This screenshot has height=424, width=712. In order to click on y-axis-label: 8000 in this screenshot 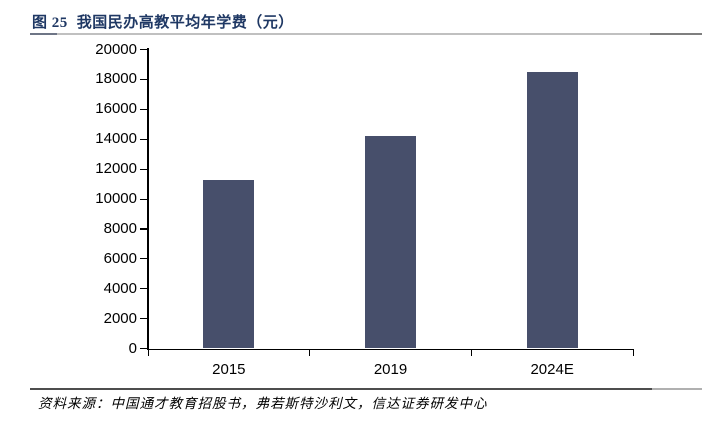, I will do `click(120, 228)`.